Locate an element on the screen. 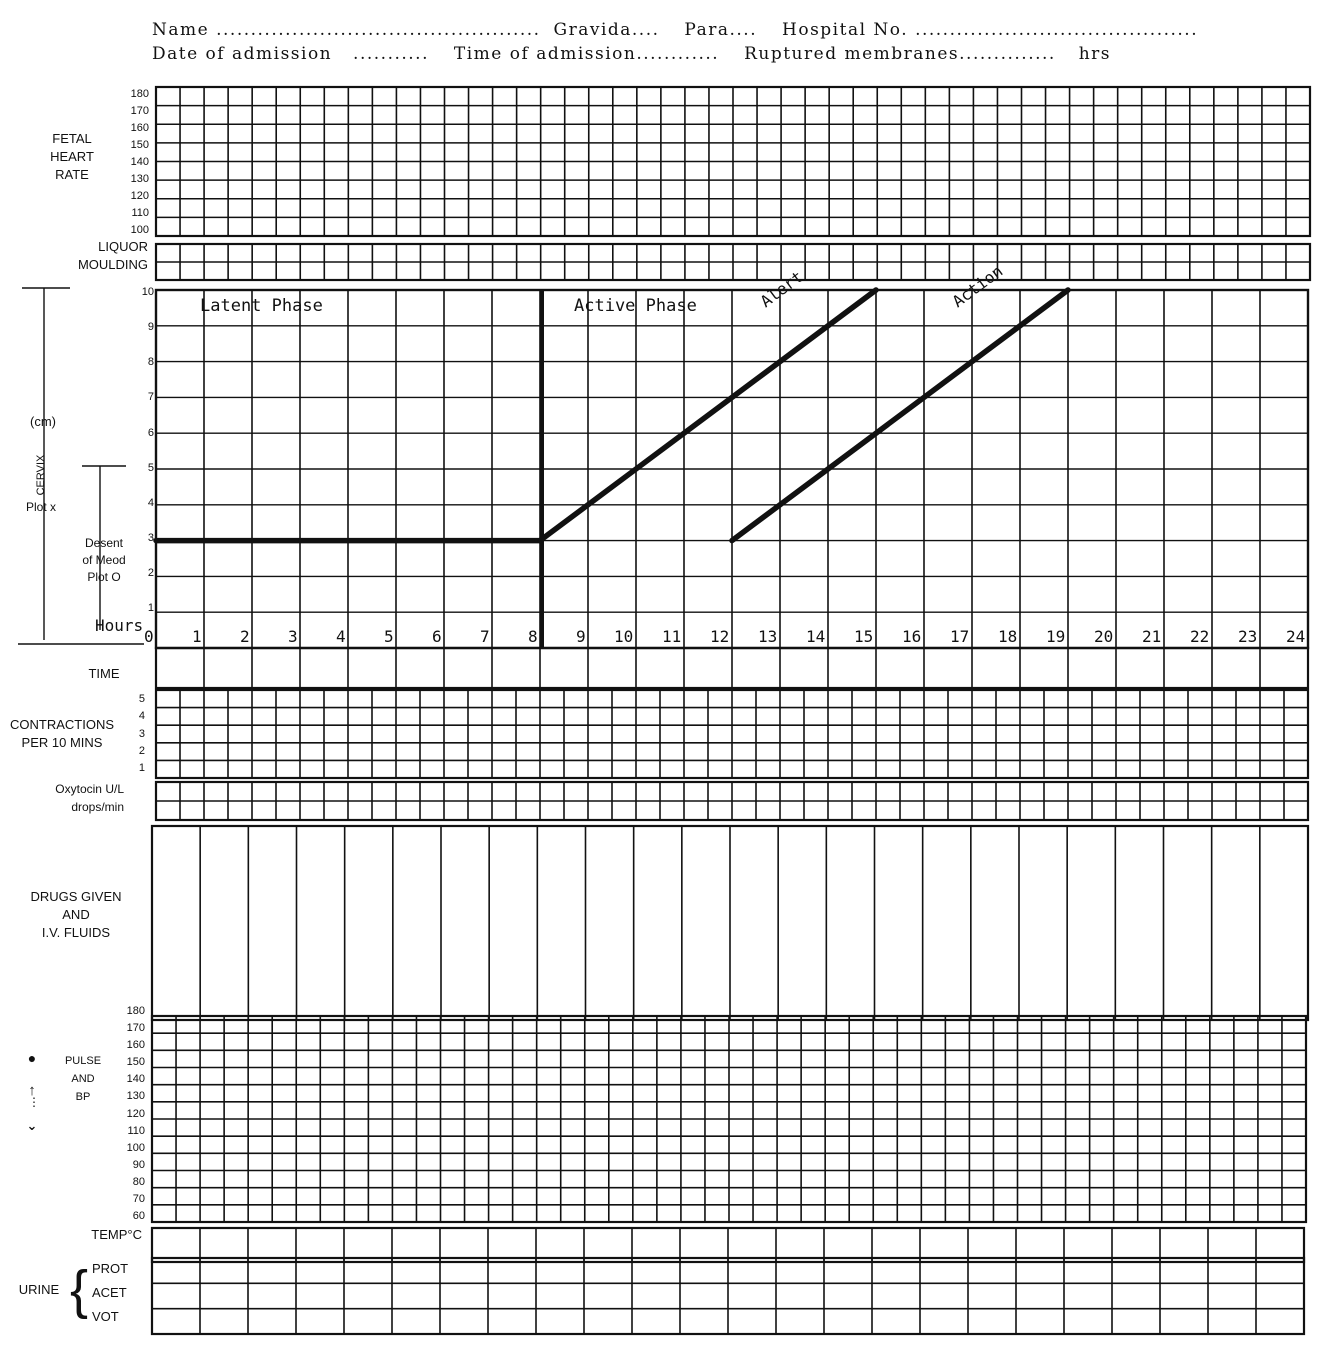 The image size is (1324, 1350). contraction-tick-label: 3 is located at coordinates (141, 733).